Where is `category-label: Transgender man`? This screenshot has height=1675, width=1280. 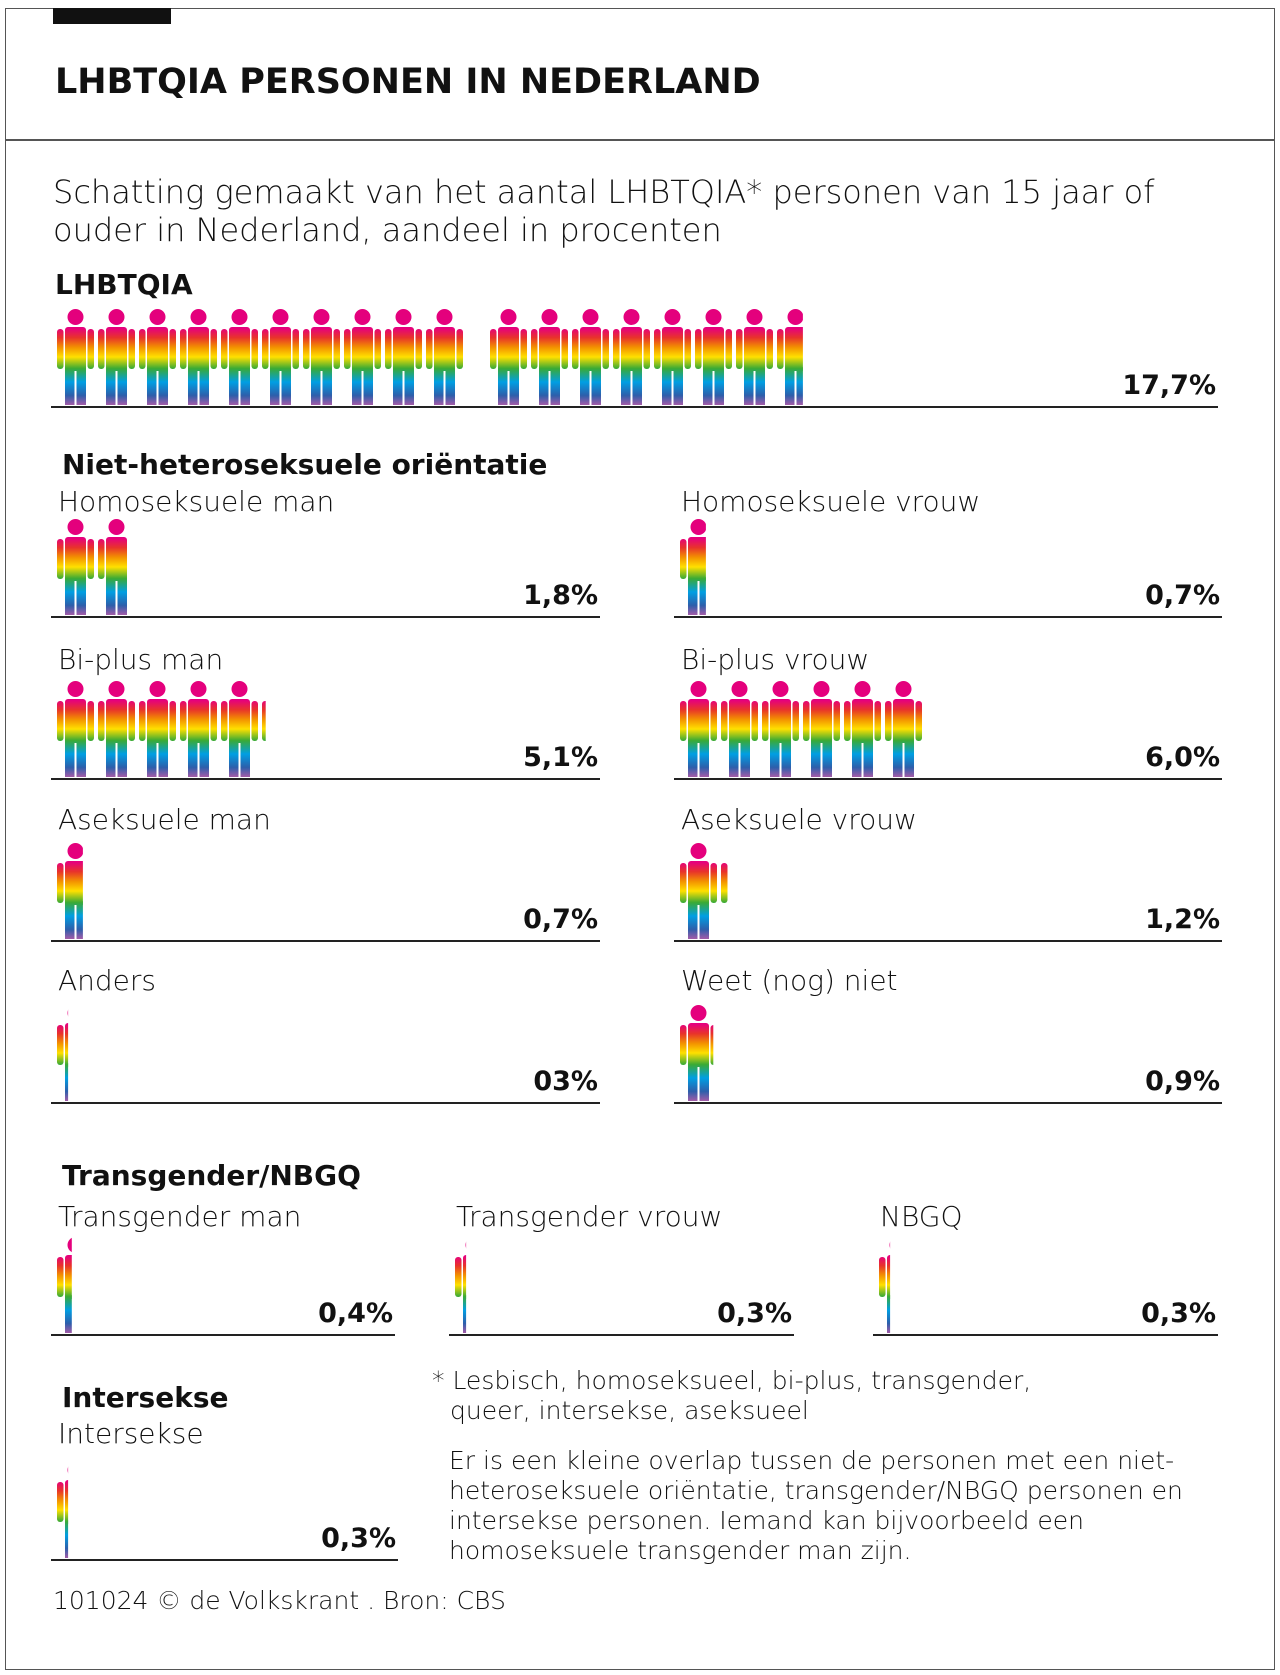
category-label: Transgender man is located at coordinates (180, 1216).